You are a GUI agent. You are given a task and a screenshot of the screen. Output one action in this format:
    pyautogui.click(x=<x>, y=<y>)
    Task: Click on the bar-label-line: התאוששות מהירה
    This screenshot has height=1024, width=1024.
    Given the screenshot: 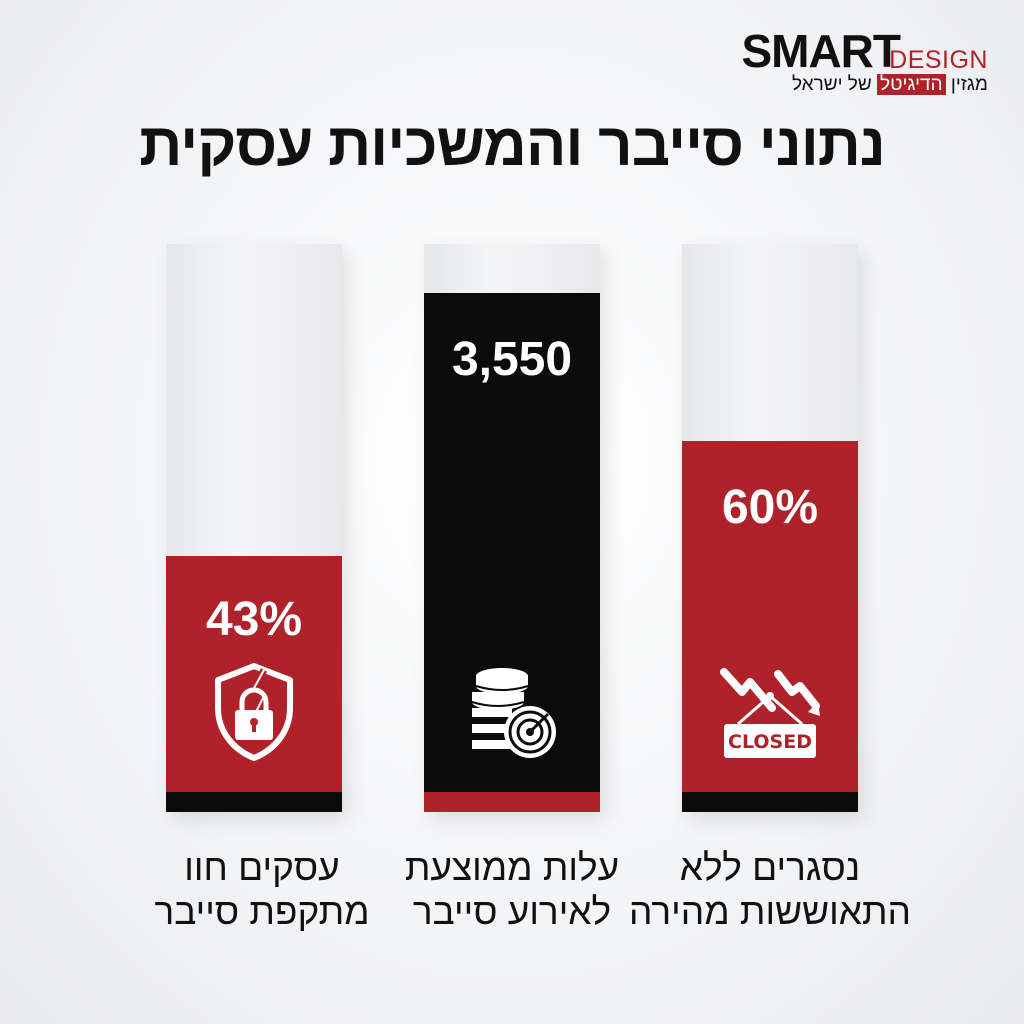 What is the action you would take?
    pyautogui.click(x=770, y=912)
    